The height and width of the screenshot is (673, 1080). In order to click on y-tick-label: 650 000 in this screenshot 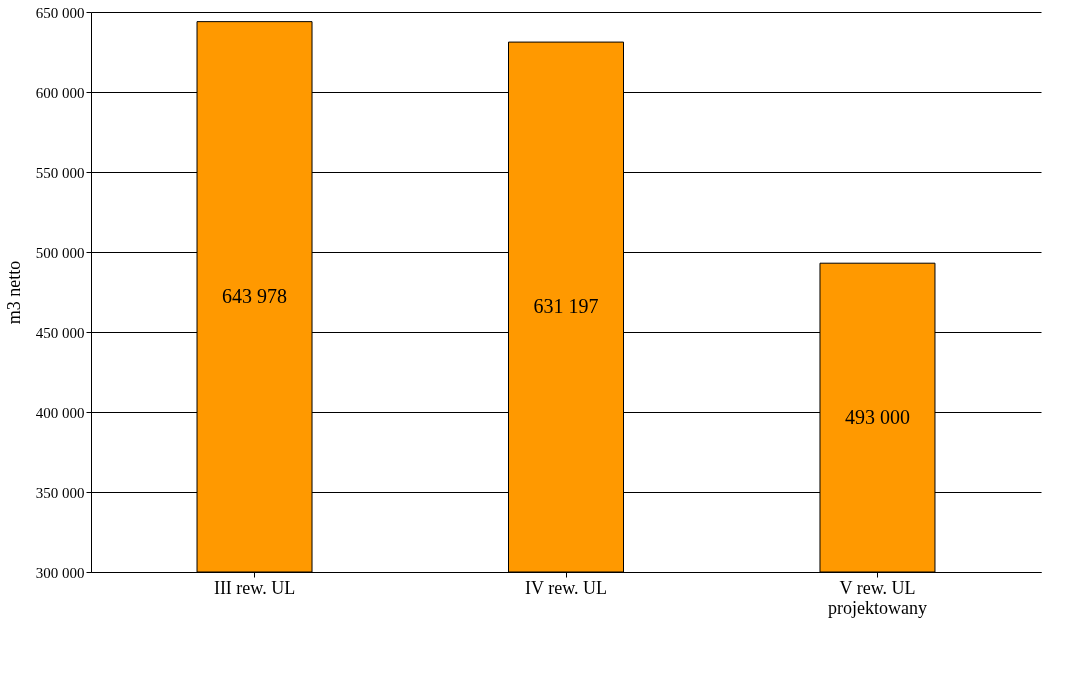, I will do `click(60, 12)`.